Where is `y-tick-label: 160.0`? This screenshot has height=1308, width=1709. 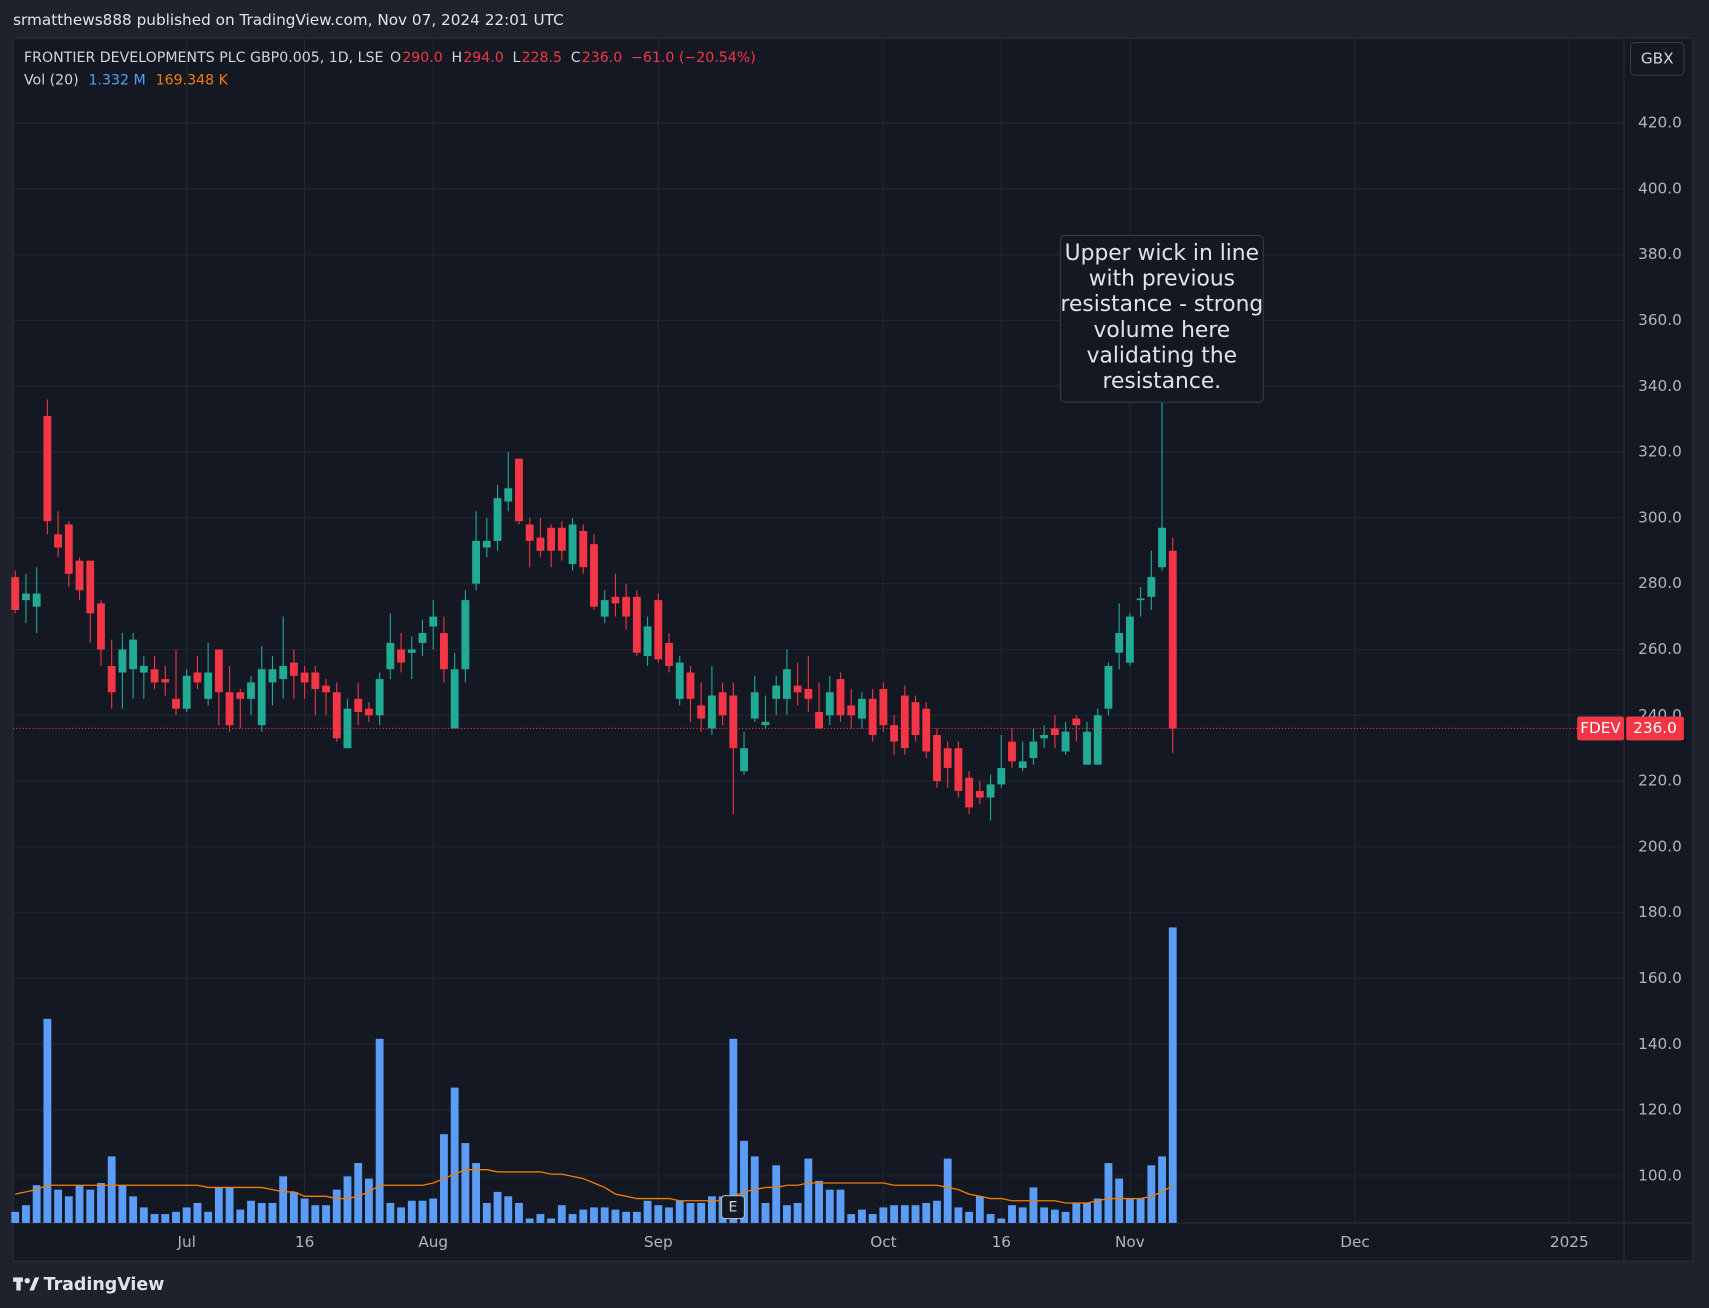
y-tick-label: 160.0 is located at coordinates (1660, 978).